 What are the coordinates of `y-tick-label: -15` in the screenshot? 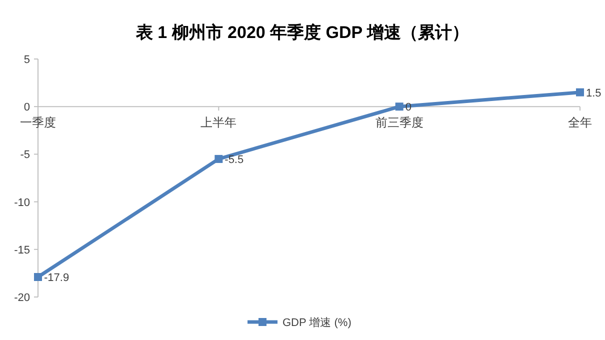 It's located at (22, 250).